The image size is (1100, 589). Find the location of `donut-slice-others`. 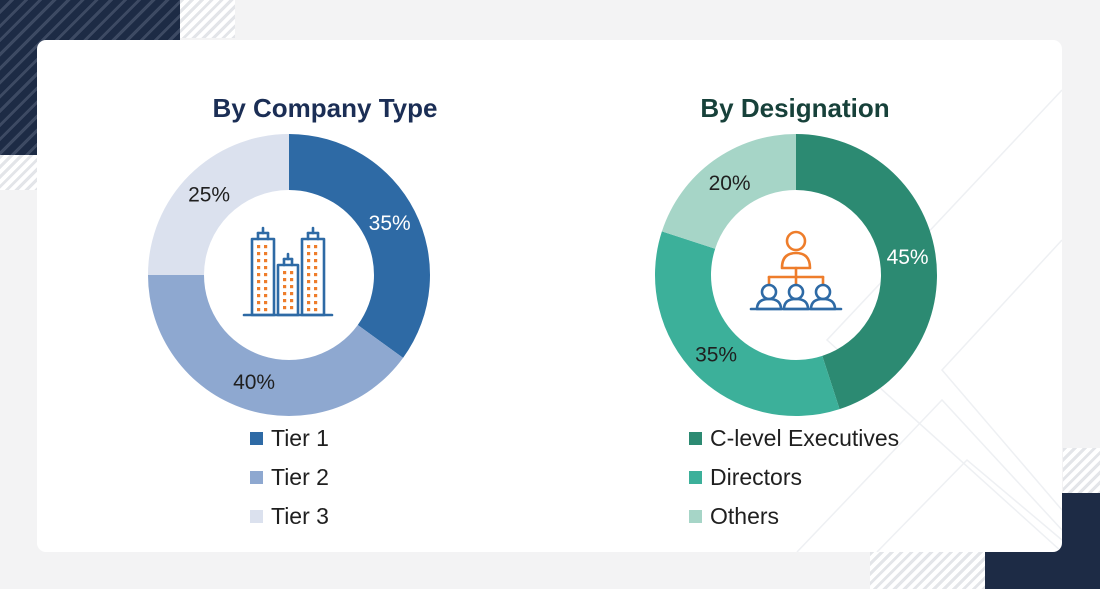

donut-slice-others is located at coordinates (728, 191).